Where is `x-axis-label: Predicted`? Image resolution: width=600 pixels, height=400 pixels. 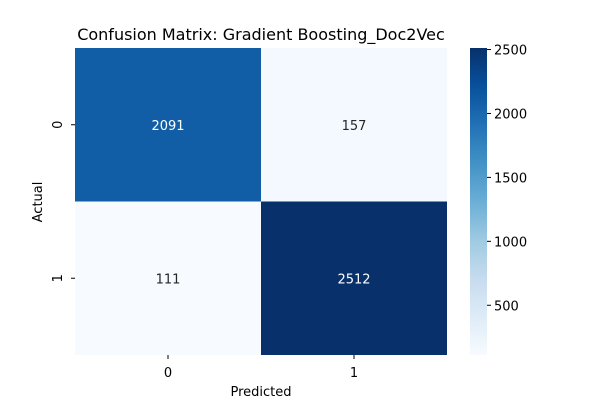 x-axis-label: Predicted is located at coordinates (260, 392).